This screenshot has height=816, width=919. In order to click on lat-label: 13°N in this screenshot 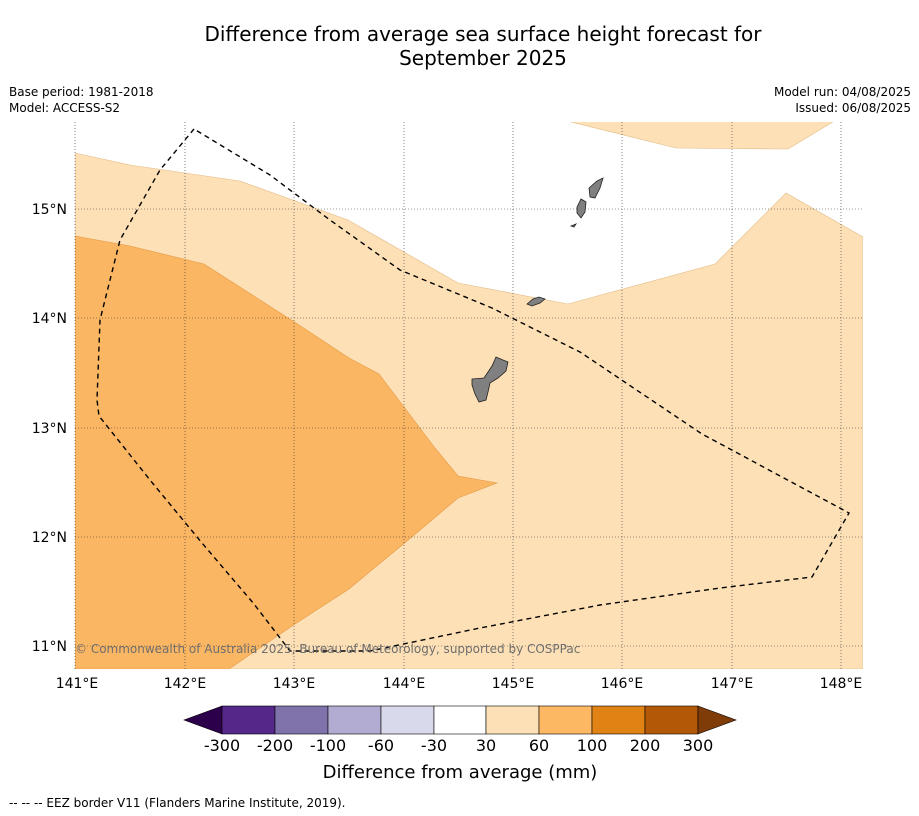, I will do `click(49, 429)`.